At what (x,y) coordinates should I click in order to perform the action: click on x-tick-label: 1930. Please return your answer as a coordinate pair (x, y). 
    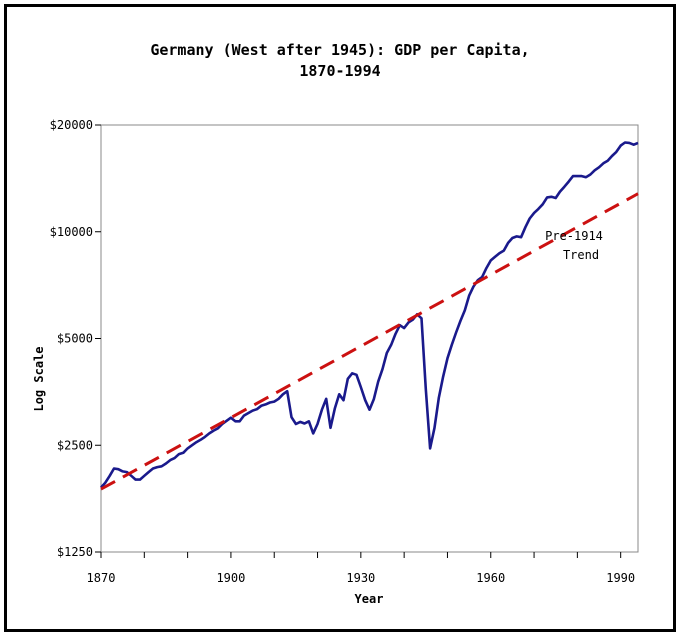
    Looking at the image, I should click on (360, 578).